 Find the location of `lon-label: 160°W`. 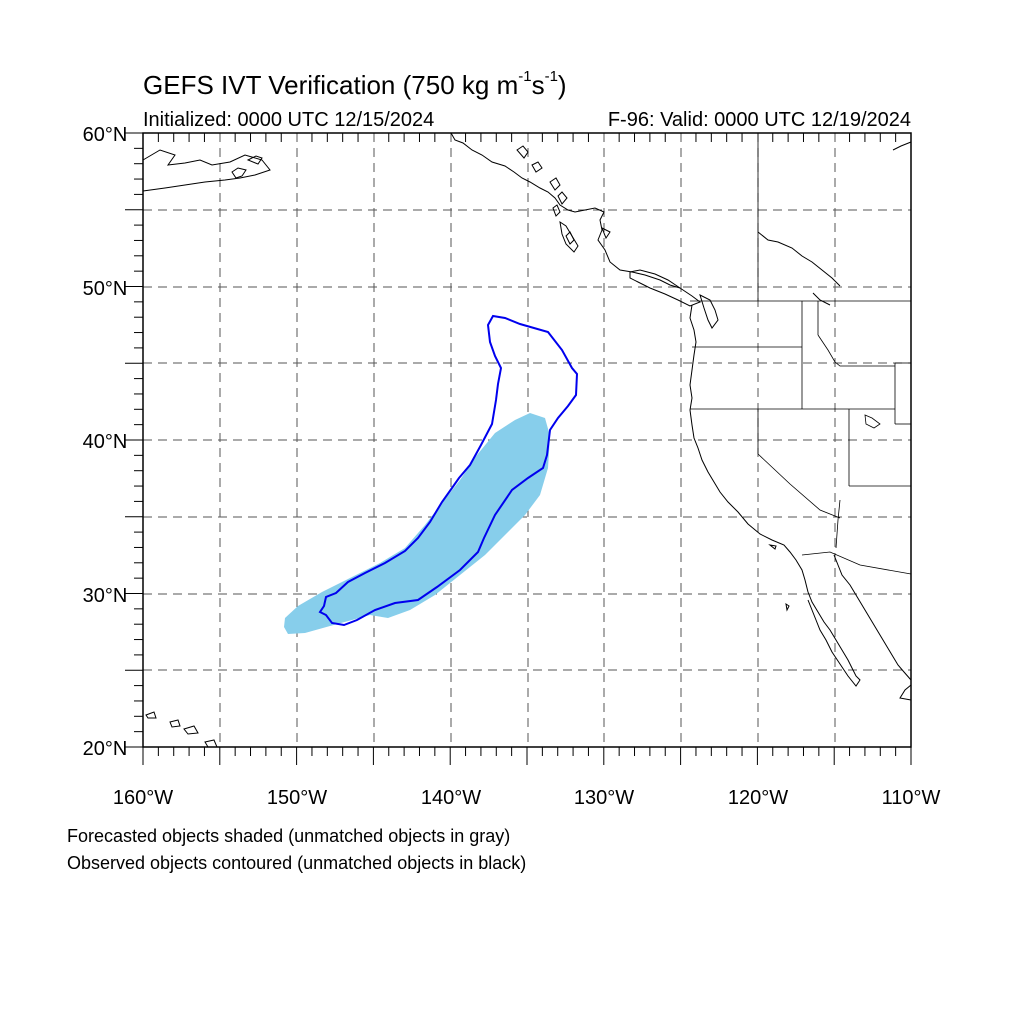

lon-label: 160°W is located at coordinates (143, 798).